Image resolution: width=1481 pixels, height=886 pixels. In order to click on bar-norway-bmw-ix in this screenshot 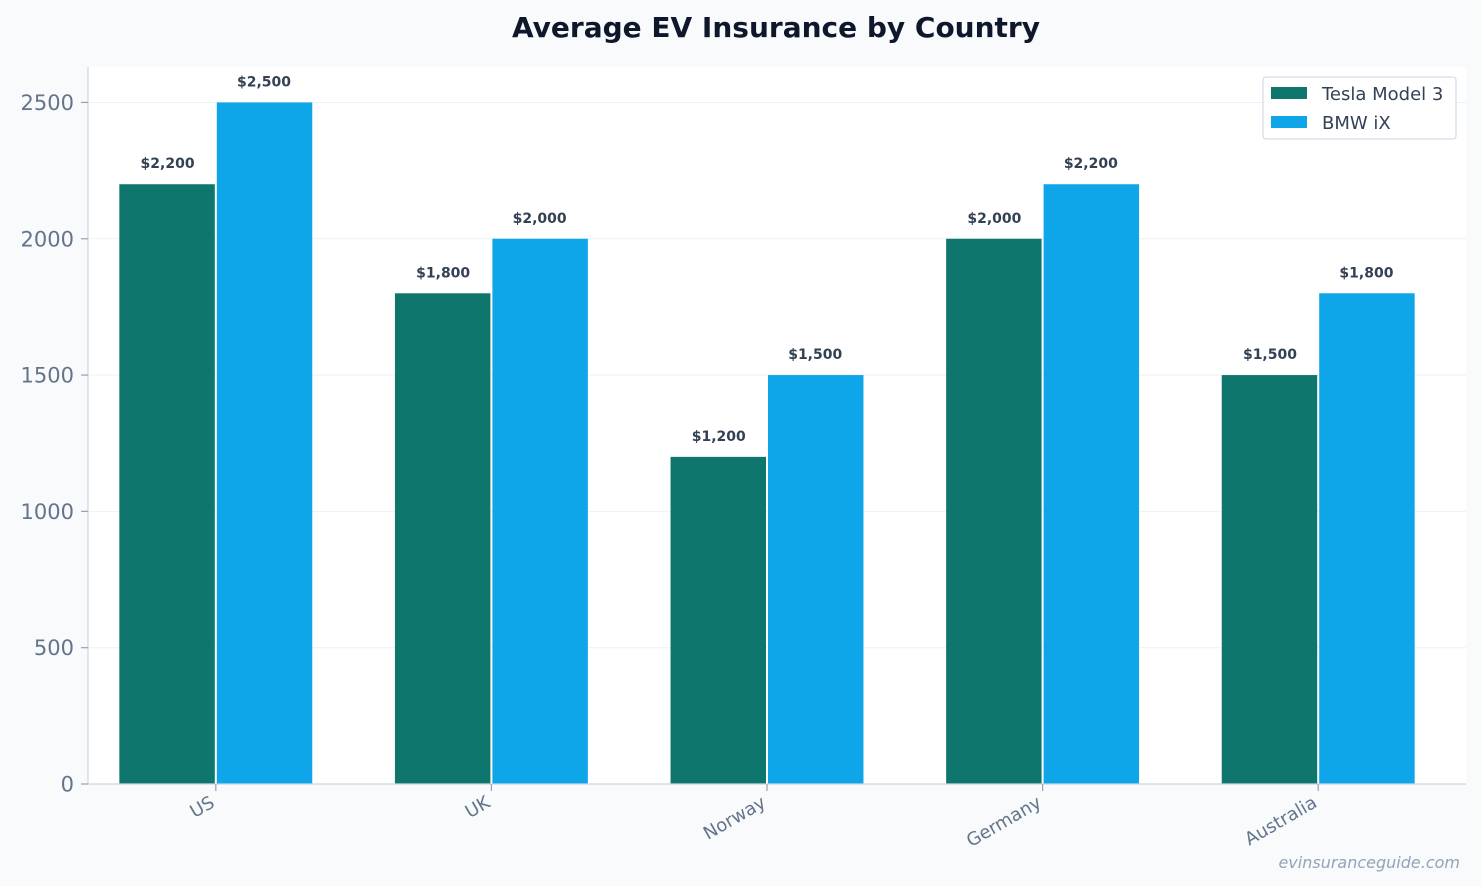, I will do `click(816, 579)`.